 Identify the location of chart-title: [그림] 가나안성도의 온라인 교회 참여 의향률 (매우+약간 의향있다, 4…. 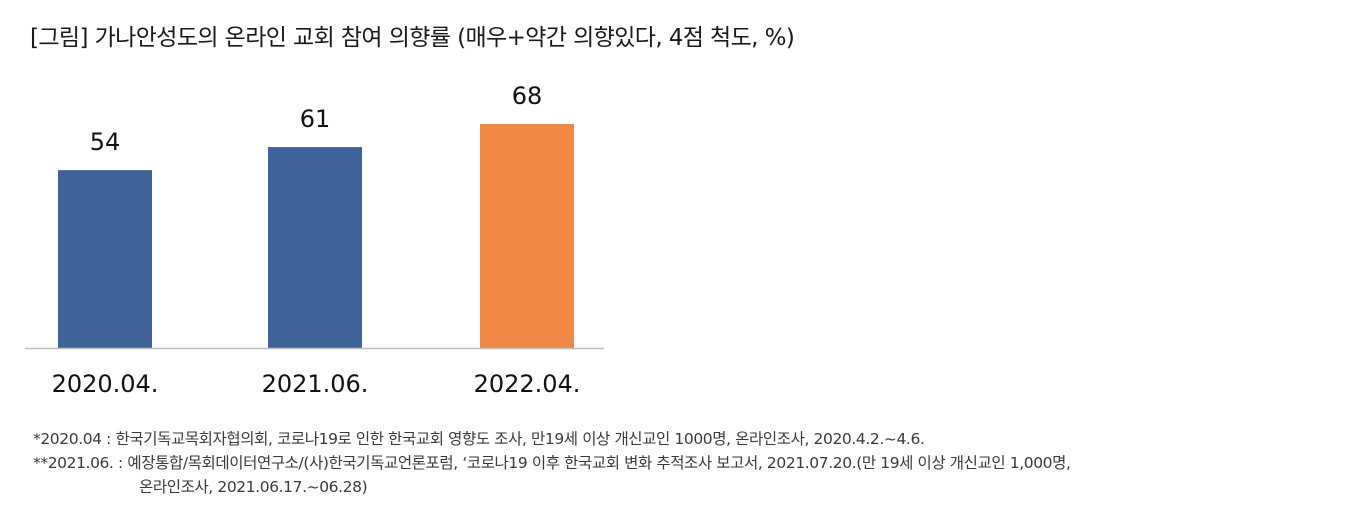
(412, 38).